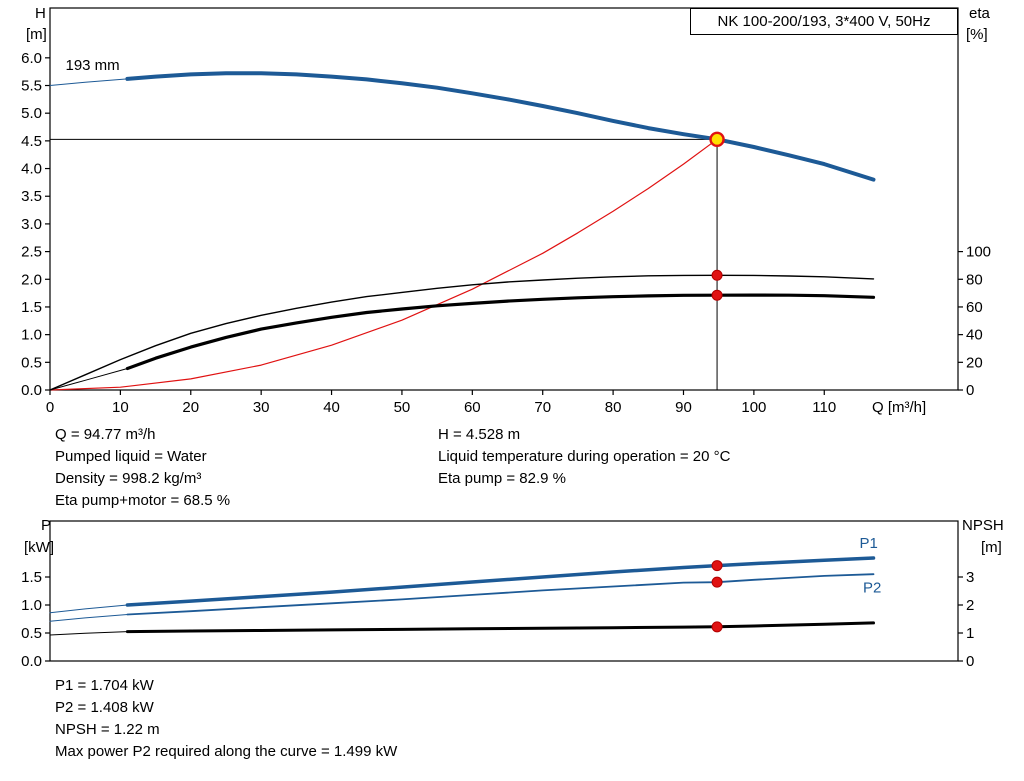  I want to click on h-axis-title: H, so click(40, 13).